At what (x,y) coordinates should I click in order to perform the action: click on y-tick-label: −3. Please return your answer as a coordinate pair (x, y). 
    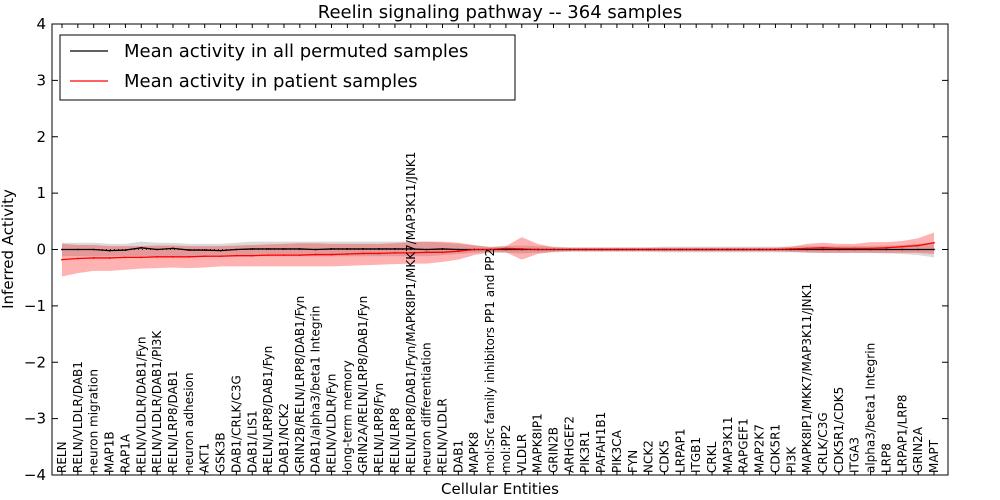
    Looking at the image, I should click on (35, 419).